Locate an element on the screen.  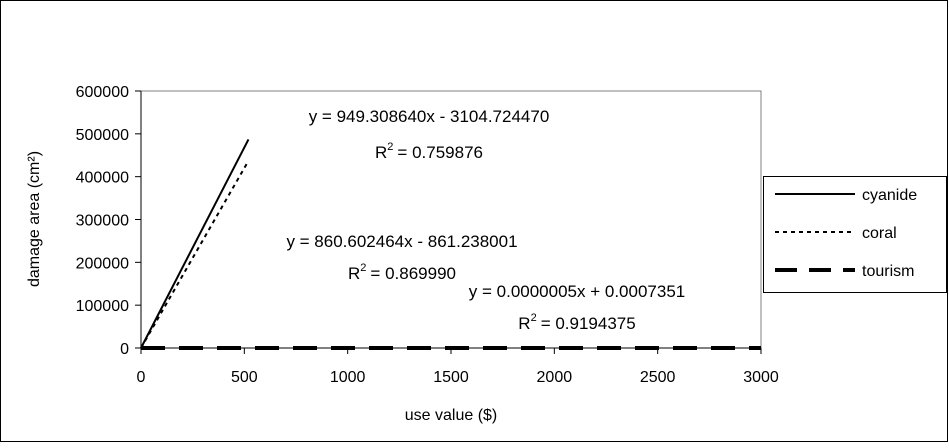
legend-label-tourism: tourism is located at coordinates (888, 271).